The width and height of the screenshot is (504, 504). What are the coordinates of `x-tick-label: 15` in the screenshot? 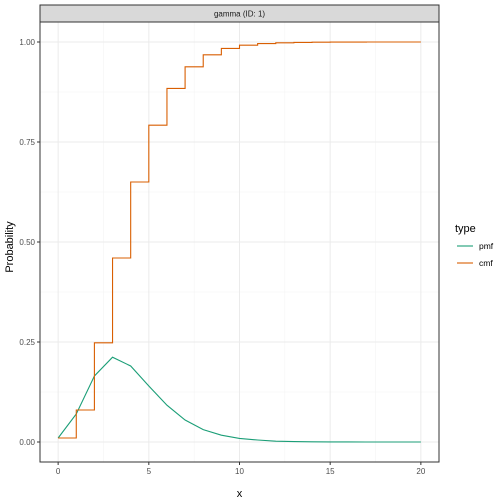 It's located at (330, 471).